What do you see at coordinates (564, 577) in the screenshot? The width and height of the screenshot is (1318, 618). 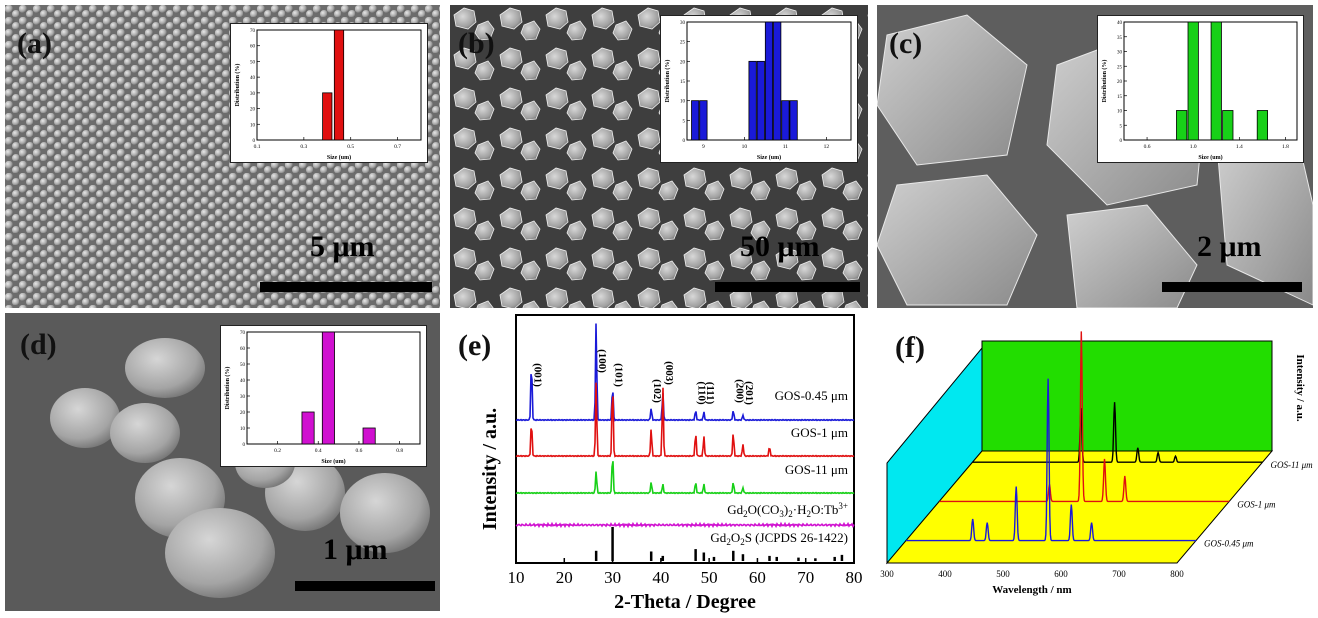 I see `xrd-x-tick-label: 20` at bounding box center [564, 577].